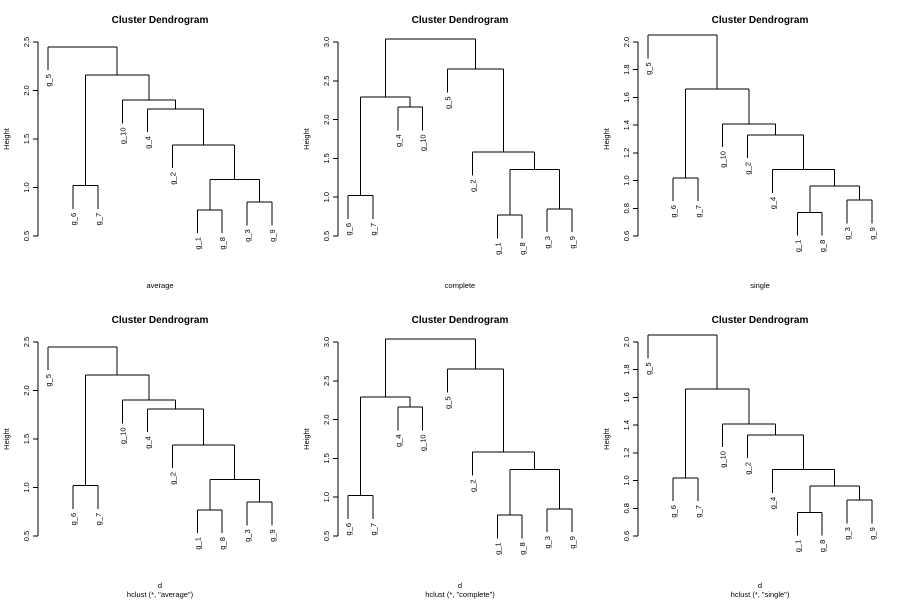 The width and height of the screenshot is (900, 600). What do you see at coordinates (626, 536) in the screenshot?
I see `y-tick-label: 0.6` at bounding box center [626, 536].